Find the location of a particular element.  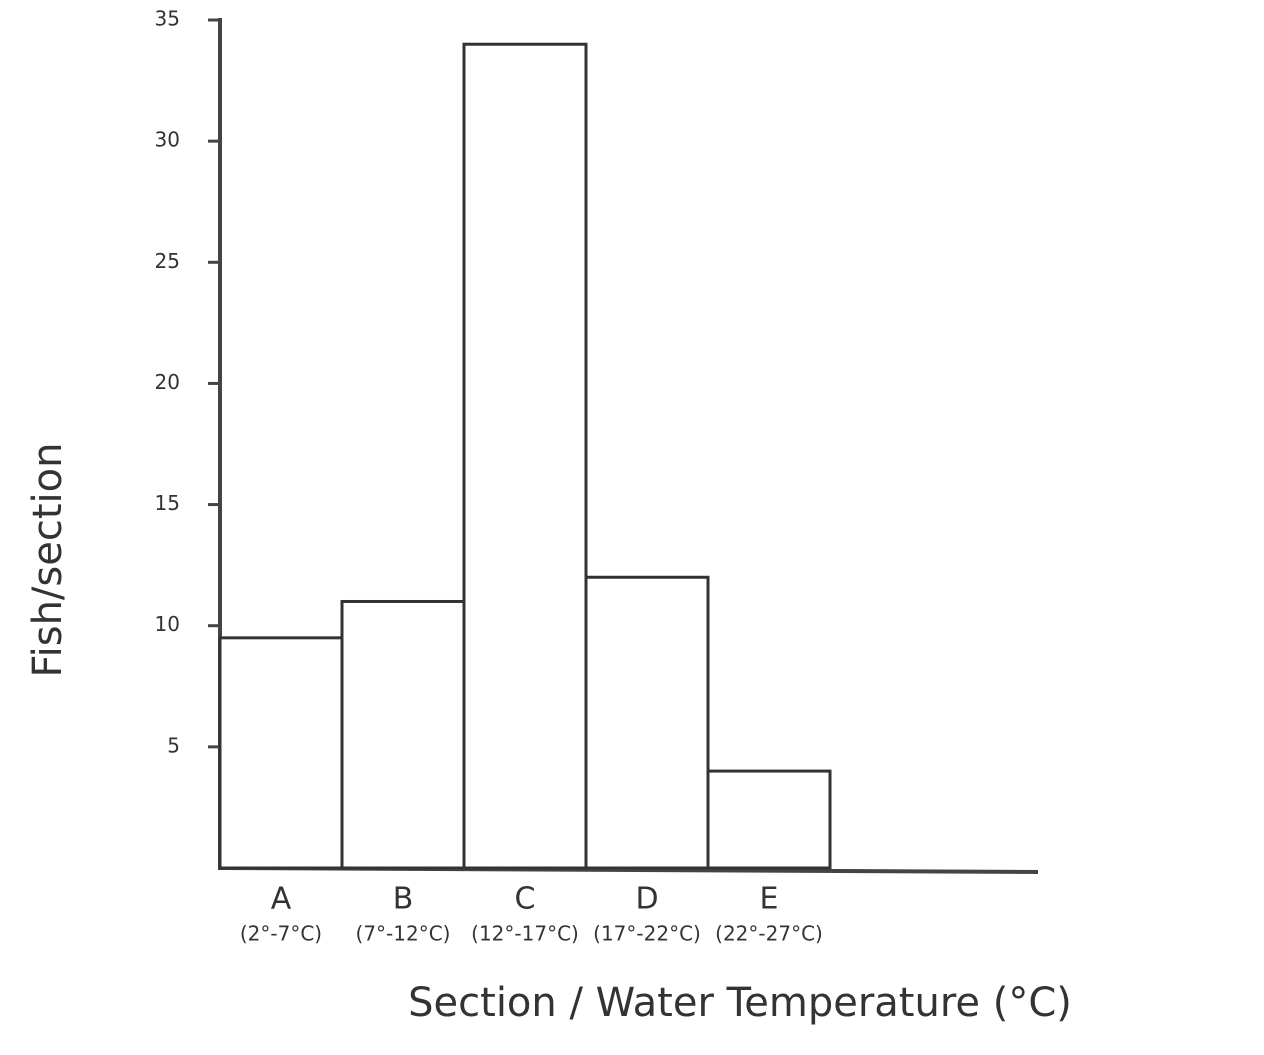

x-tick-label: B is located at coordinates (403, 899).